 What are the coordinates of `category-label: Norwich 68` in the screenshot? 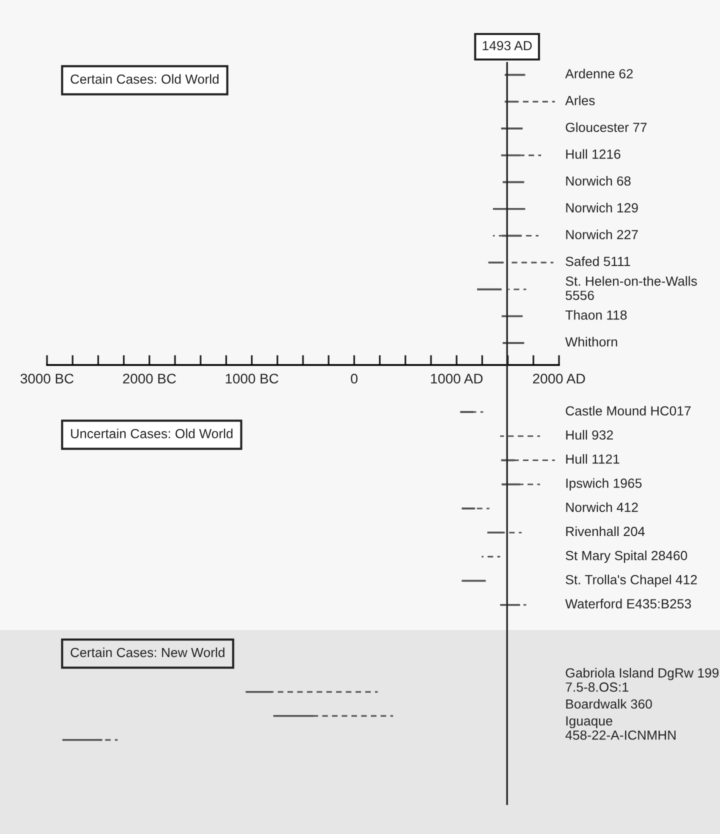 It's located at (598, 181).